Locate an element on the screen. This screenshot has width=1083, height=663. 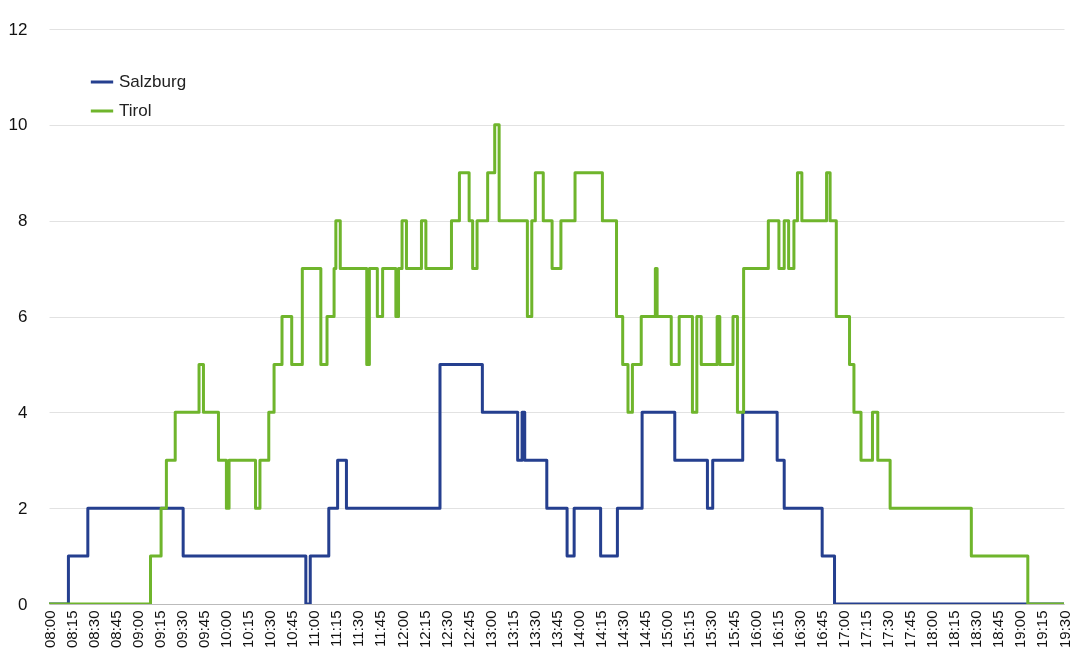
x-tick-label: 11:30 is located at coordinates (358, 628).